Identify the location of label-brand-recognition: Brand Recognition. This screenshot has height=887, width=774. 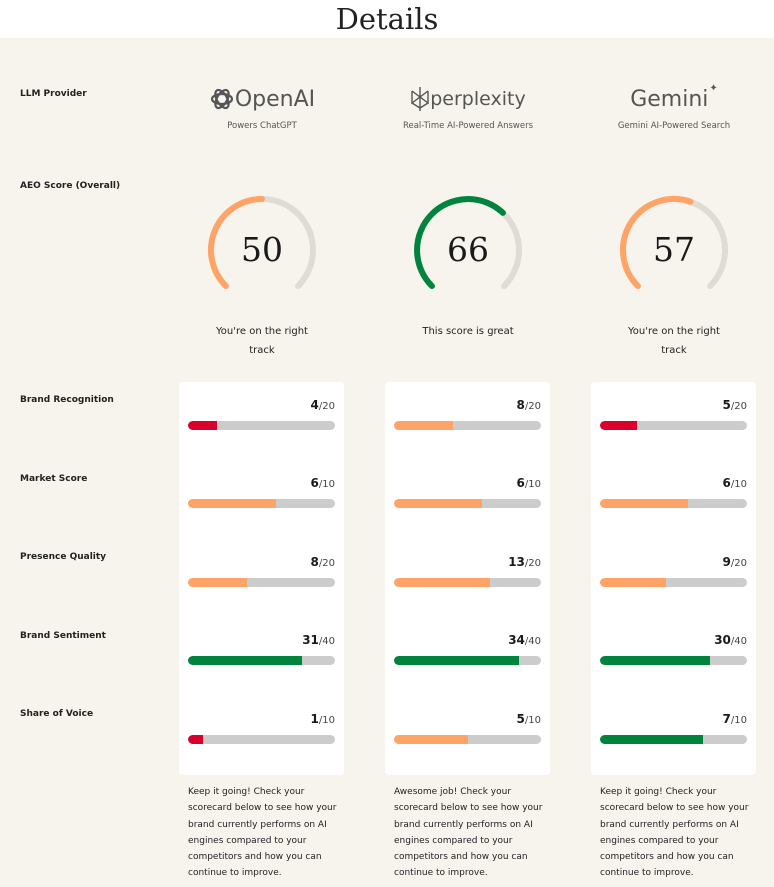
(67, 400).